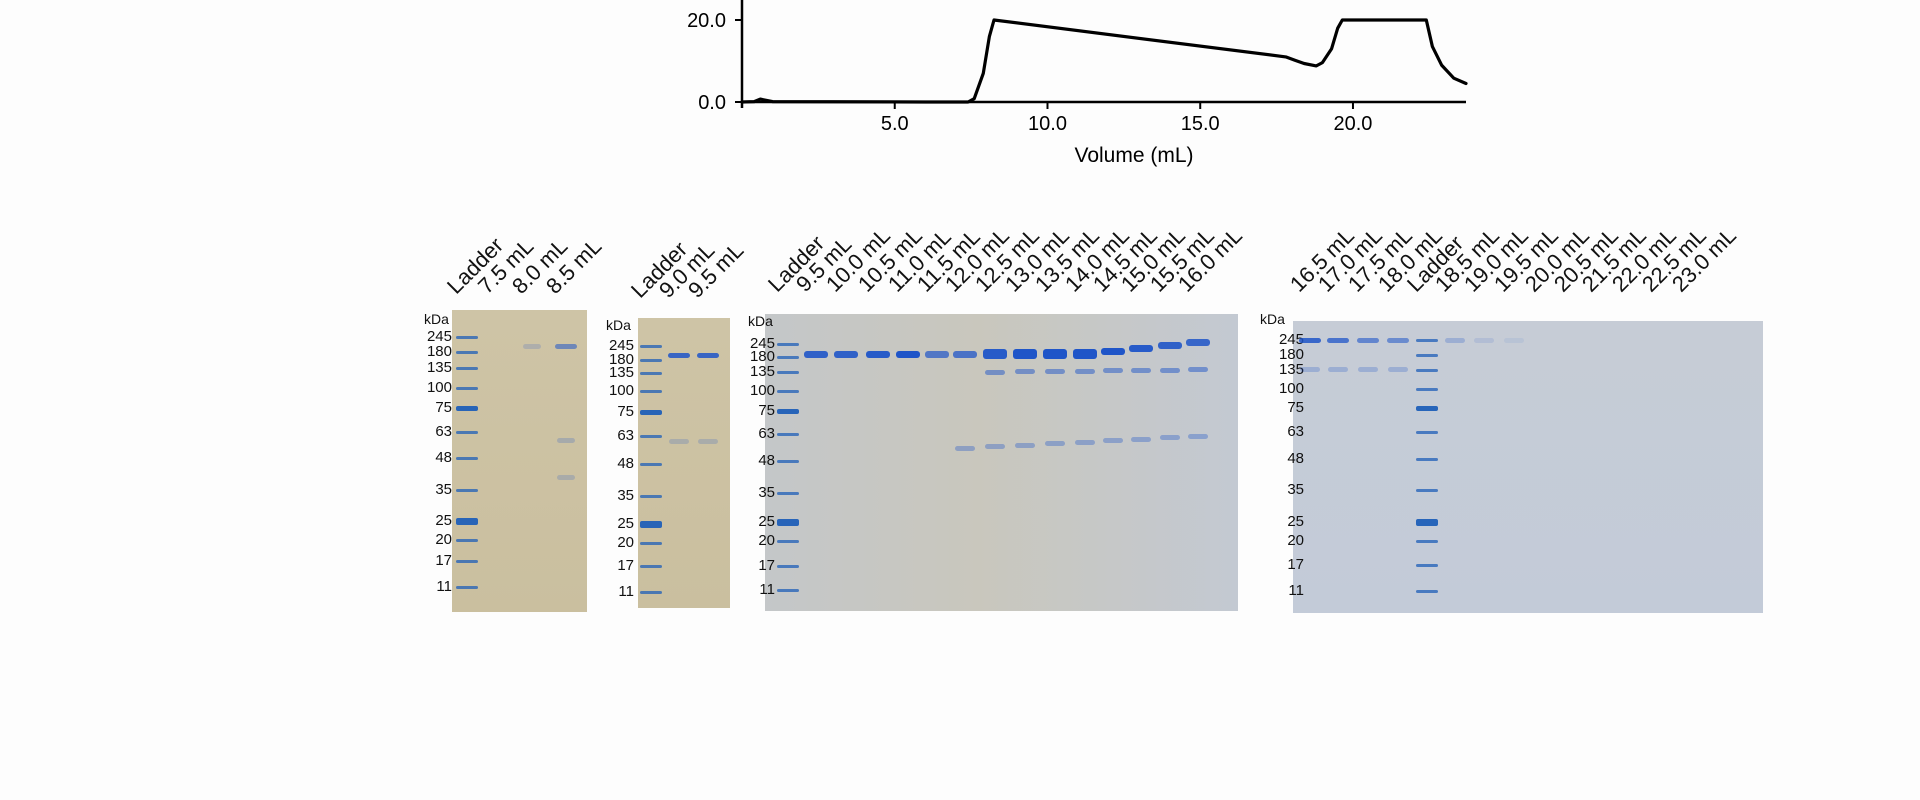 The width and height of the screenshot is (1920, 800). Describe the element at coordinates (1200, 124) in the screenshot. I see `x-tick-label: 15.0` at that location.